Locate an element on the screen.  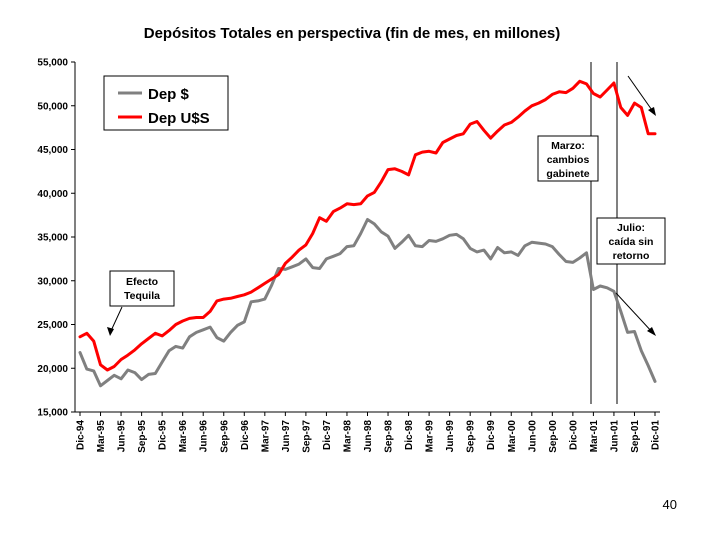
x-tick-label: Mar-01 is located at coordinates (594, 436).